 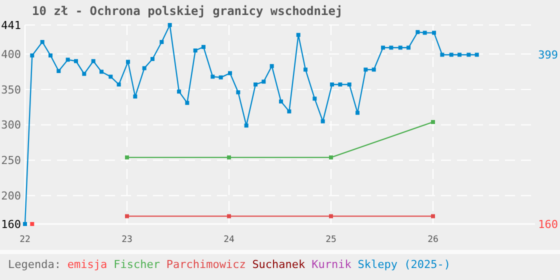 What do you see at coordinates (11, 25) in the screenshot?
I see `y-tick-label: 441` at bounding box center [11, 25].